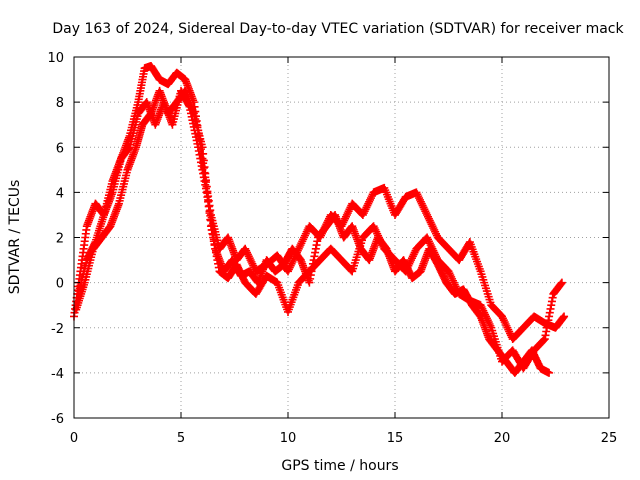  I want to click on y-tick-label: 4, so click(60, 193).